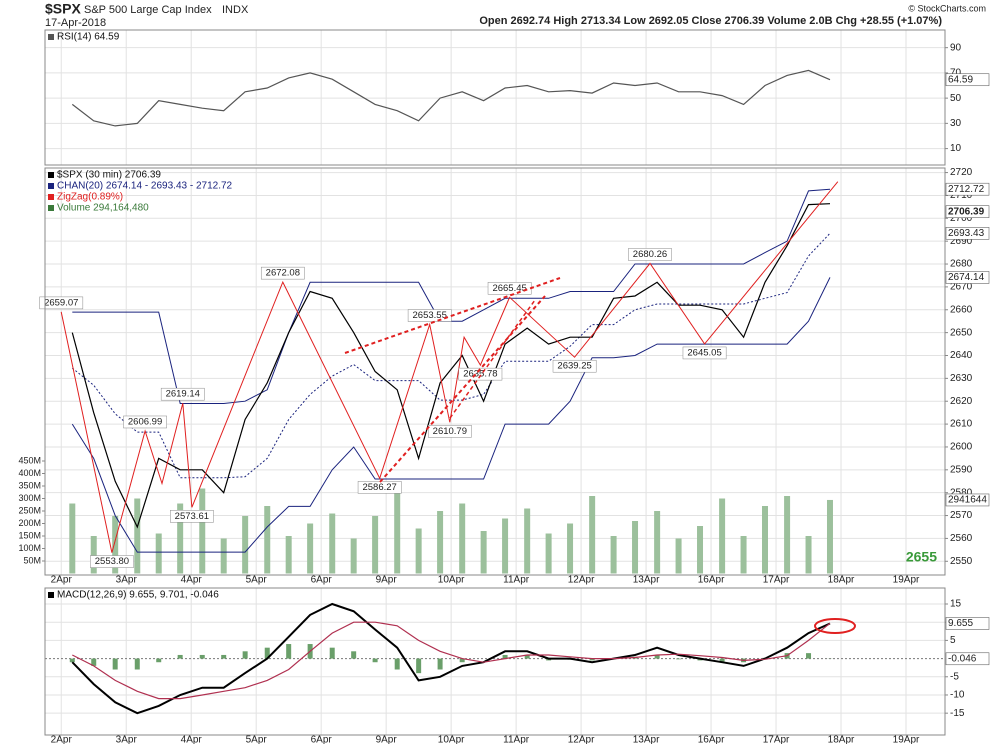 Image resolution: width=990 pixels, height=744 pixels. What do you see at coordinates (961, 424) in the screenshot?
I see `y-tick-label: 2610` at bounding box center [961, 424].